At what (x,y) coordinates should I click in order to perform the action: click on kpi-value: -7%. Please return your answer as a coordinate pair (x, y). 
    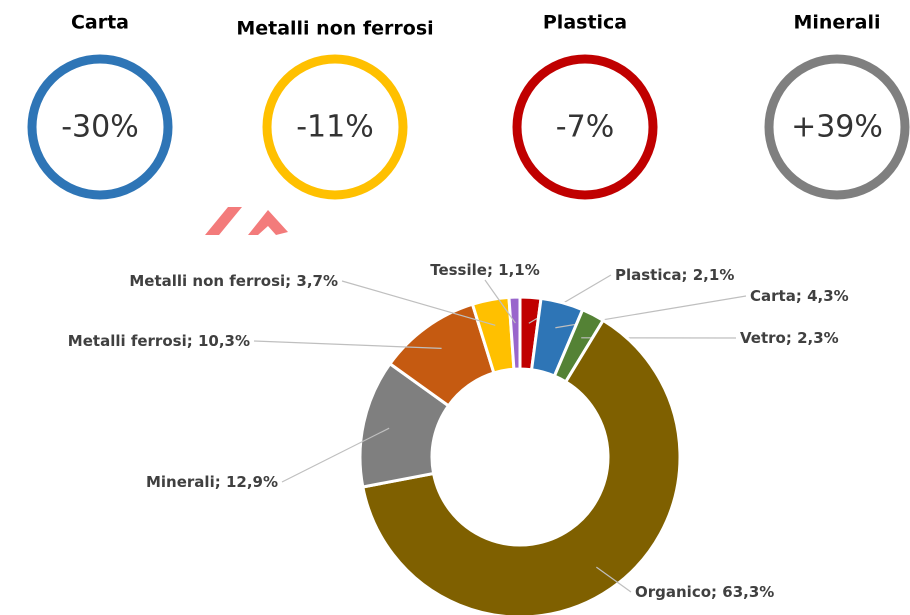
    Looking at the image, I should click on (585, 127).